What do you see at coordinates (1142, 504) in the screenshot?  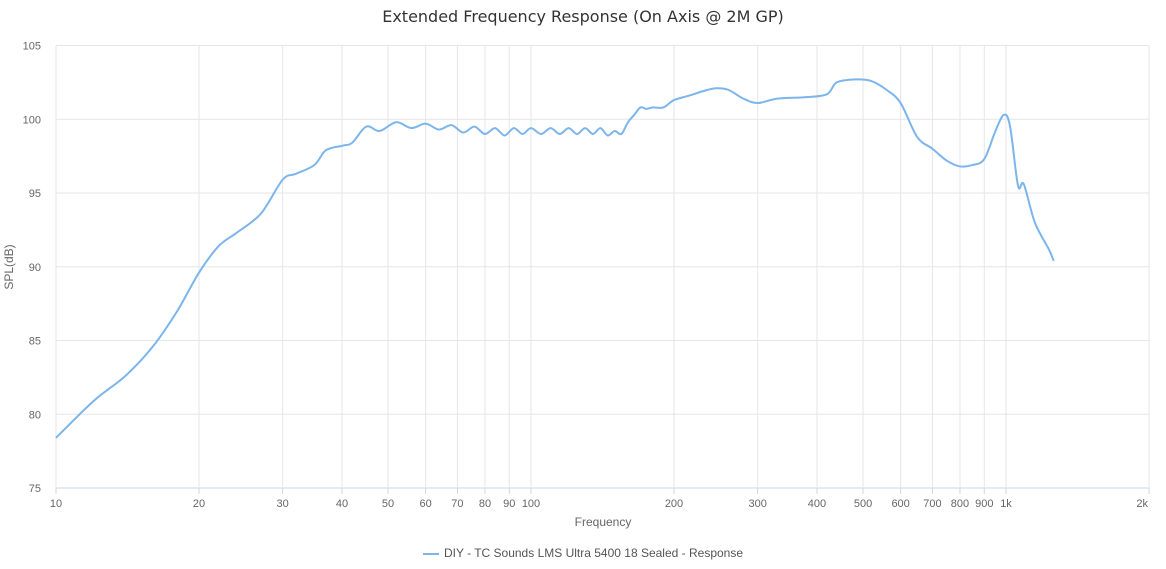 I see `x-tick-label: 2k` at bounding box center [1142, 504].